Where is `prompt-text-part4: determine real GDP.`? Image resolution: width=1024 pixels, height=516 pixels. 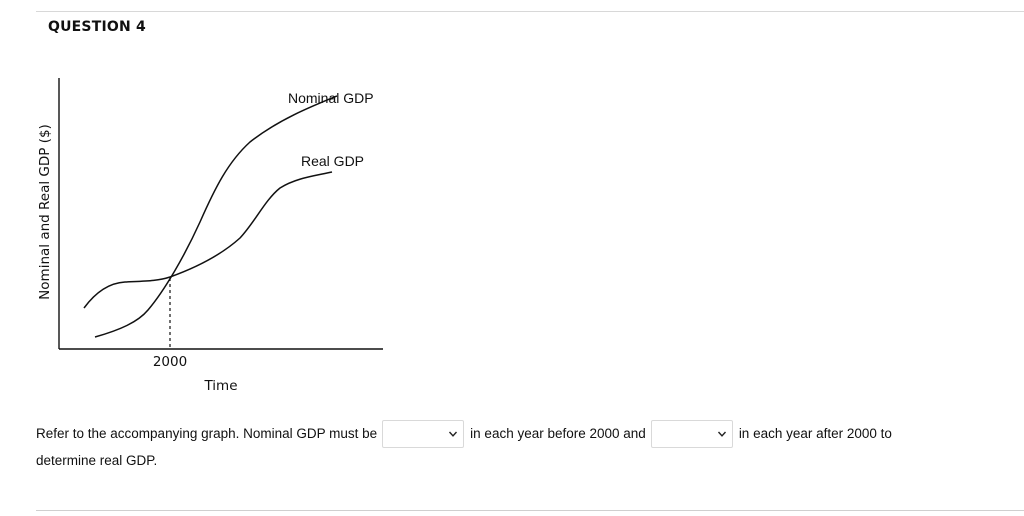
prompt-text-part4: determine real GDP. is located at coordinates (97, 460).